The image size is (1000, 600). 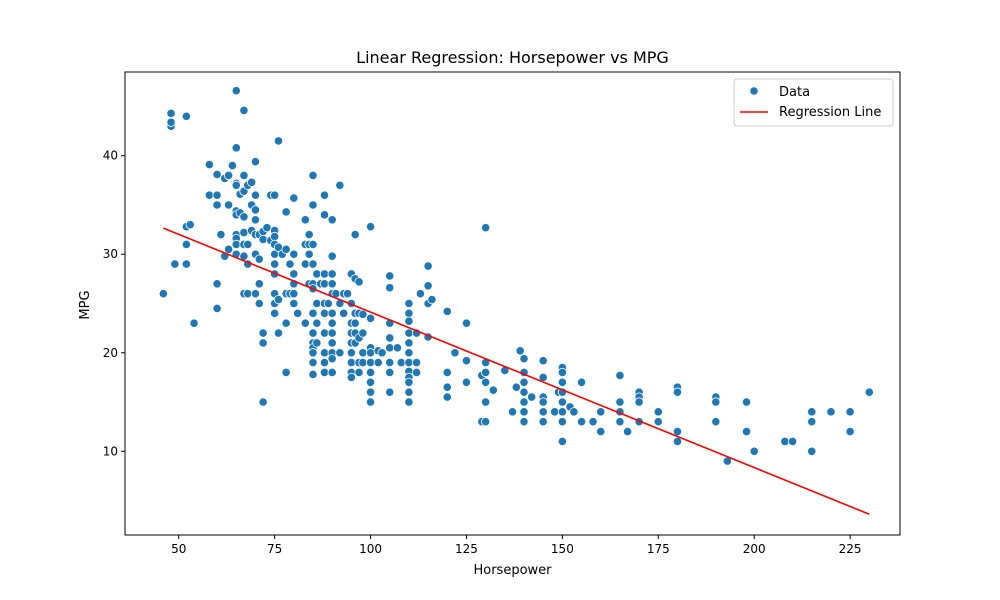 What do you see at coordinates (370, 549) in the screenshot?
I see `x-tick-label: 100` at bounding box center [370, 549].